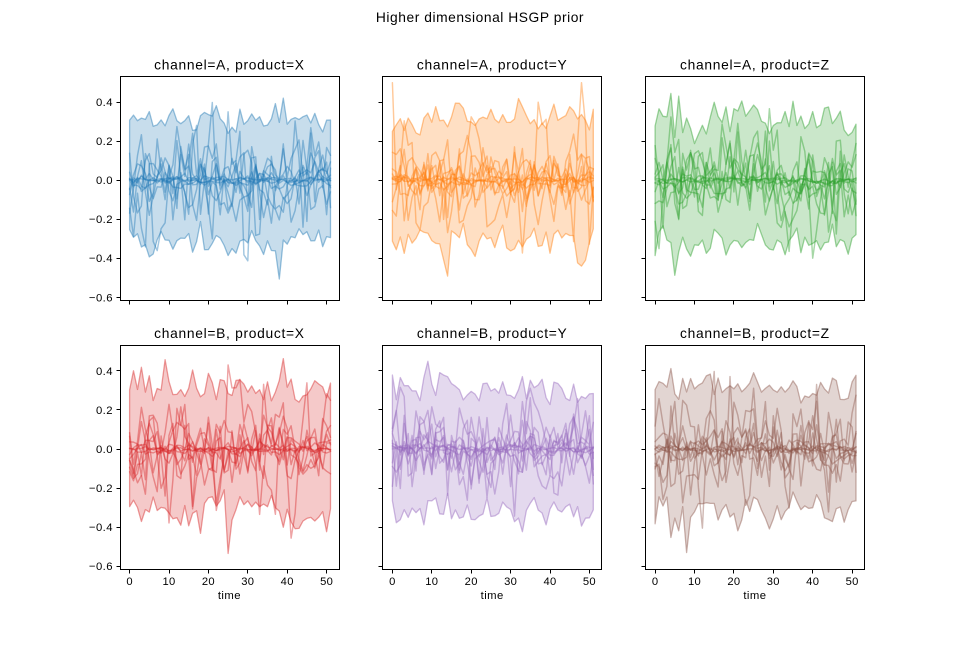  Describe the element at coordinates (480, 17) in the screenshot. I see `svg-text: Higher dimensional HSGP prior` at that location.